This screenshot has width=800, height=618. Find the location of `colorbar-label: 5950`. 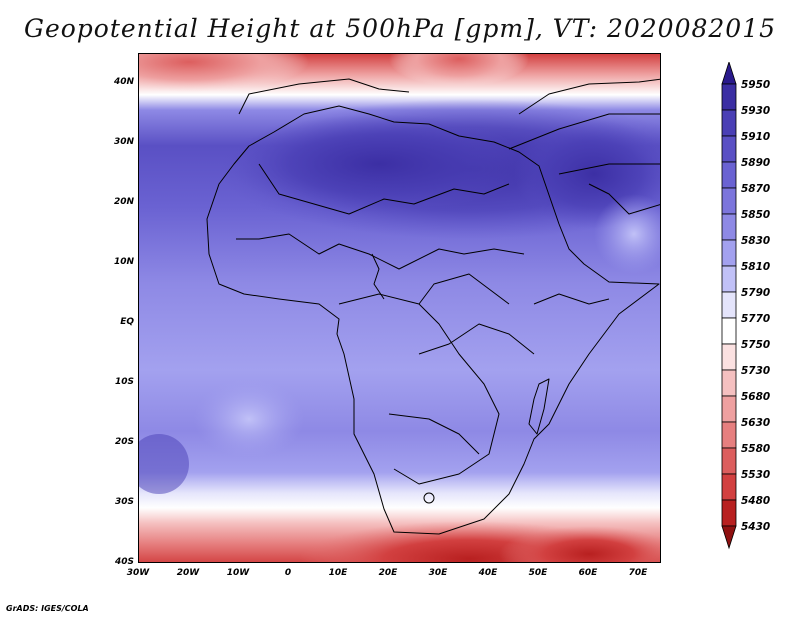

colorbar-label: 5950 is located at coordinates (756, 85).